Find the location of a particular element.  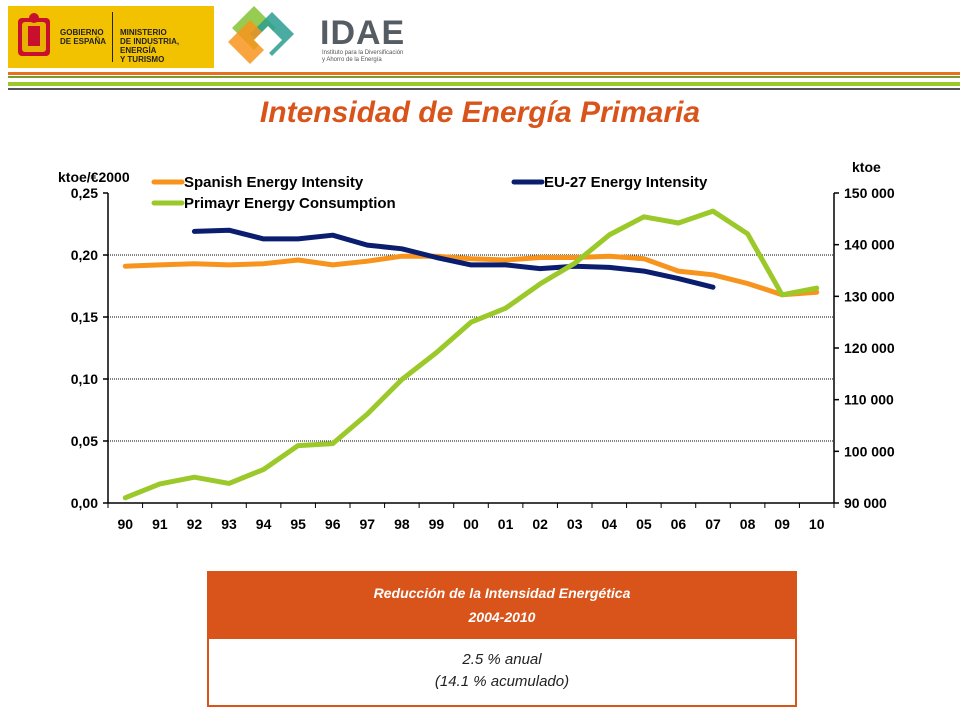

x-tick-label: 02 is located at coordinates (540, 524).